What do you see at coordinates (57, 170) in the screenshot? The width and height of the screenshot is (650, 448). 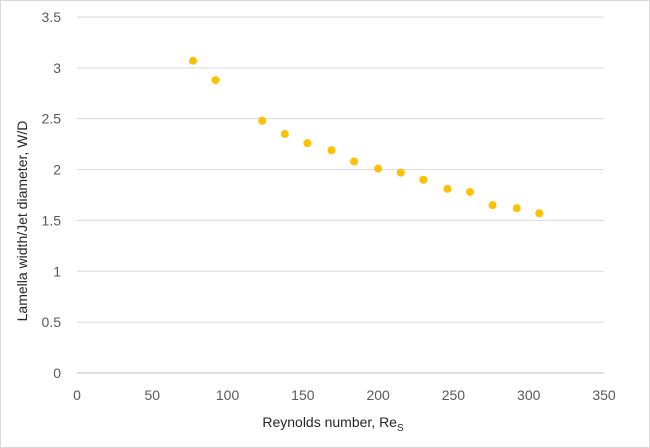 I see `y-tick-label: 2` at bounding box center [57, 170].